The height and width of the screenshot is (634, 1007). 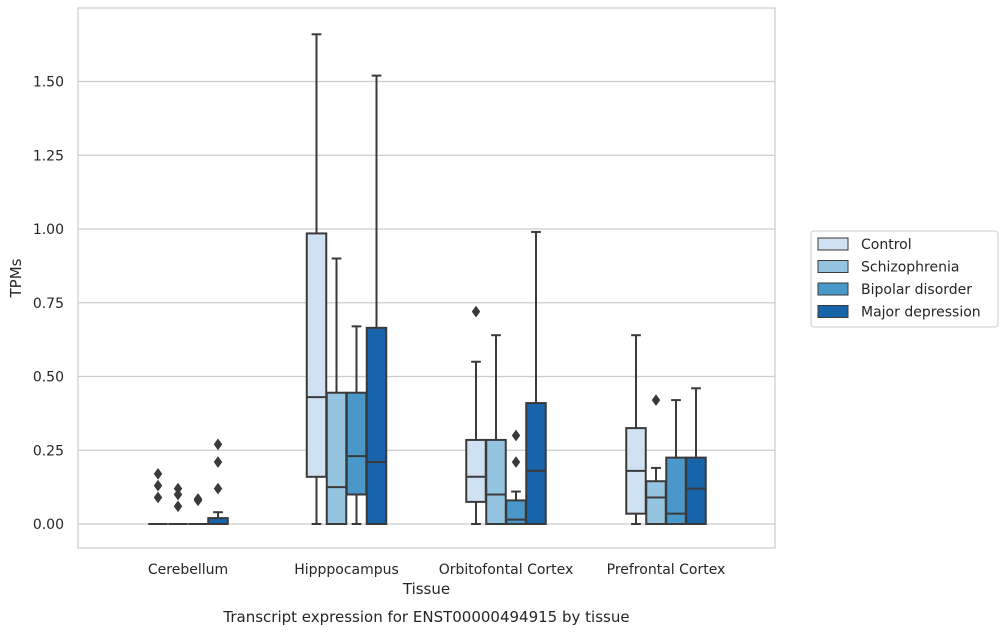 I want to click on box-prefrontal-cortex-control, so click(x=636, y=429).